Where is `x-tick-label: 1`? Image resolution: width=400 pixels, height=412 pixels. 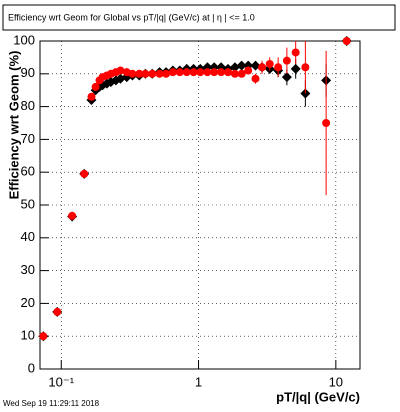 x-tick-label: 1 is located at coordinates (198, 381).